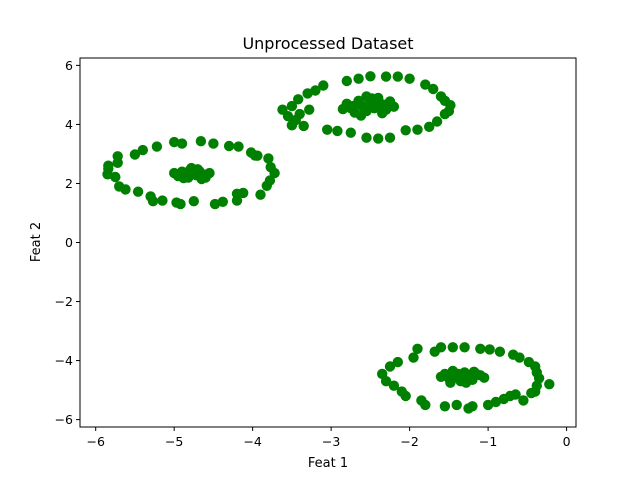 This screenshot has height=480, width=640. Describe the element at coordinates (327, 43) in the screenshot. I see `chart-title: Unprocessed Dataset` at that location.